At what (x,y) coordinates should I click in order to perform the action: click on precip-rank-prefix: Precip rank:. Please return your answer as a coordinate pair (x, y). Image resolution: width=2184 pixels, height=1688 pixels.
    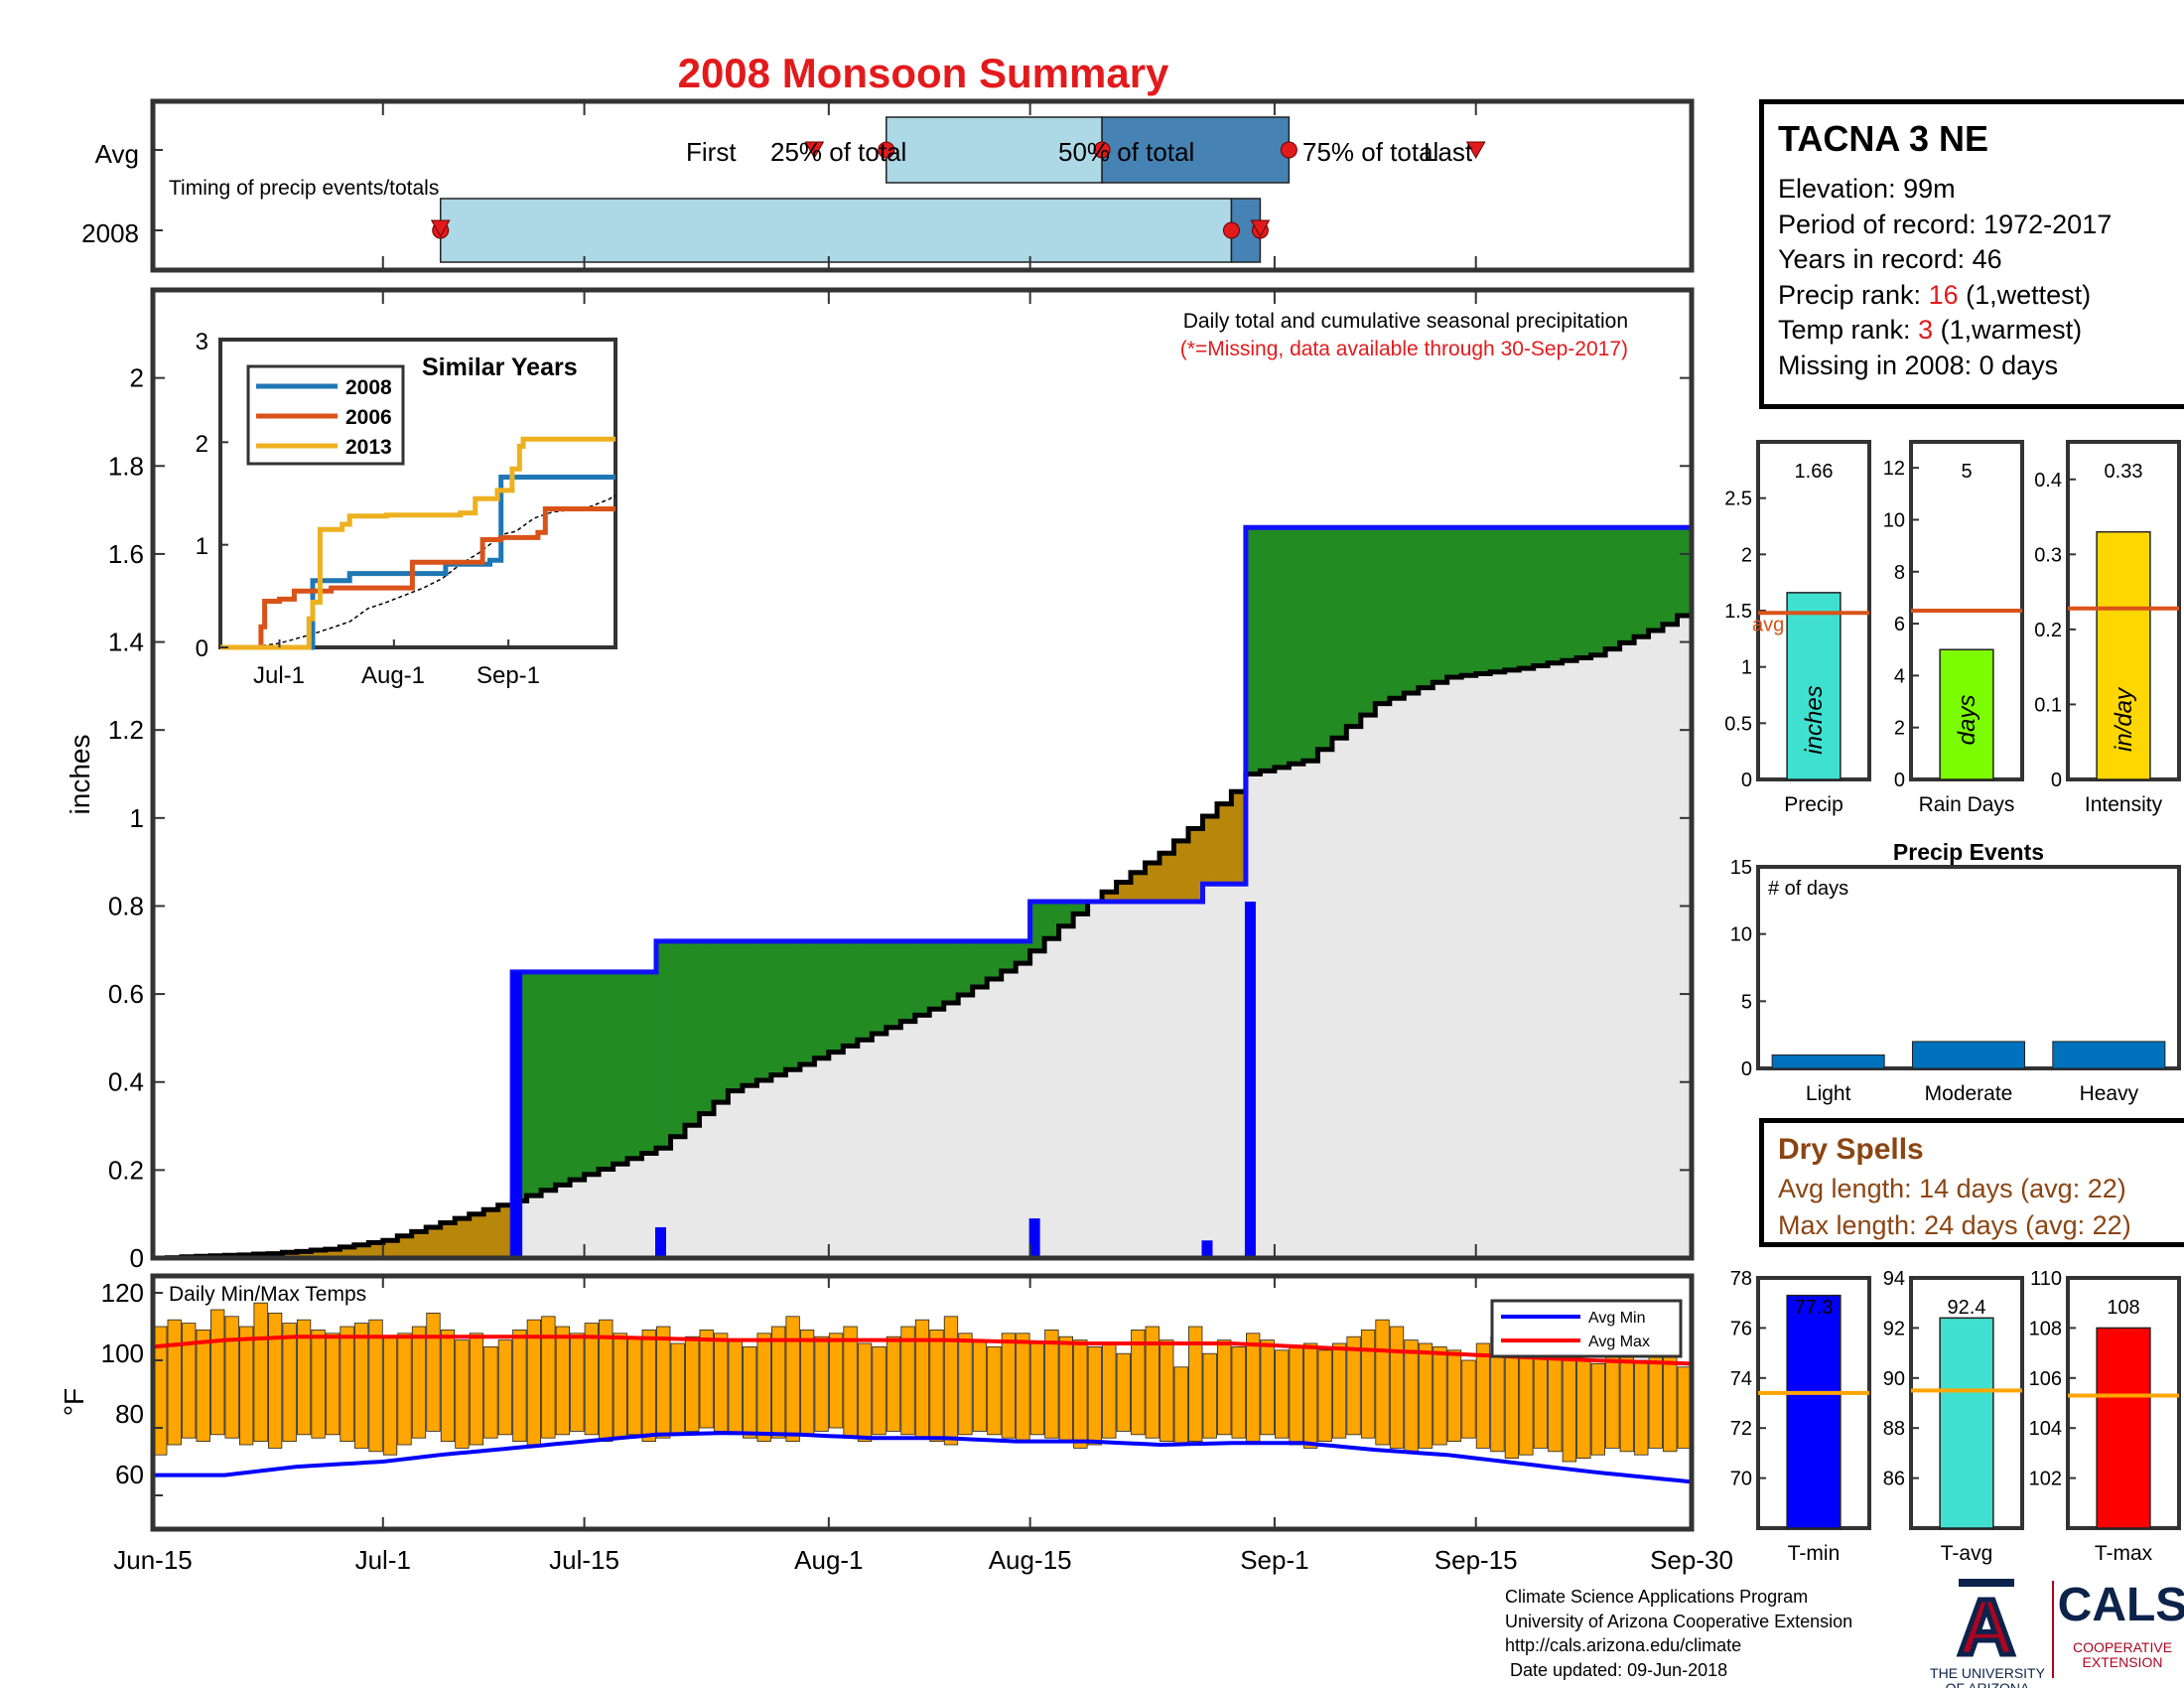
    Looking at the image, I should click on (1853, 294).